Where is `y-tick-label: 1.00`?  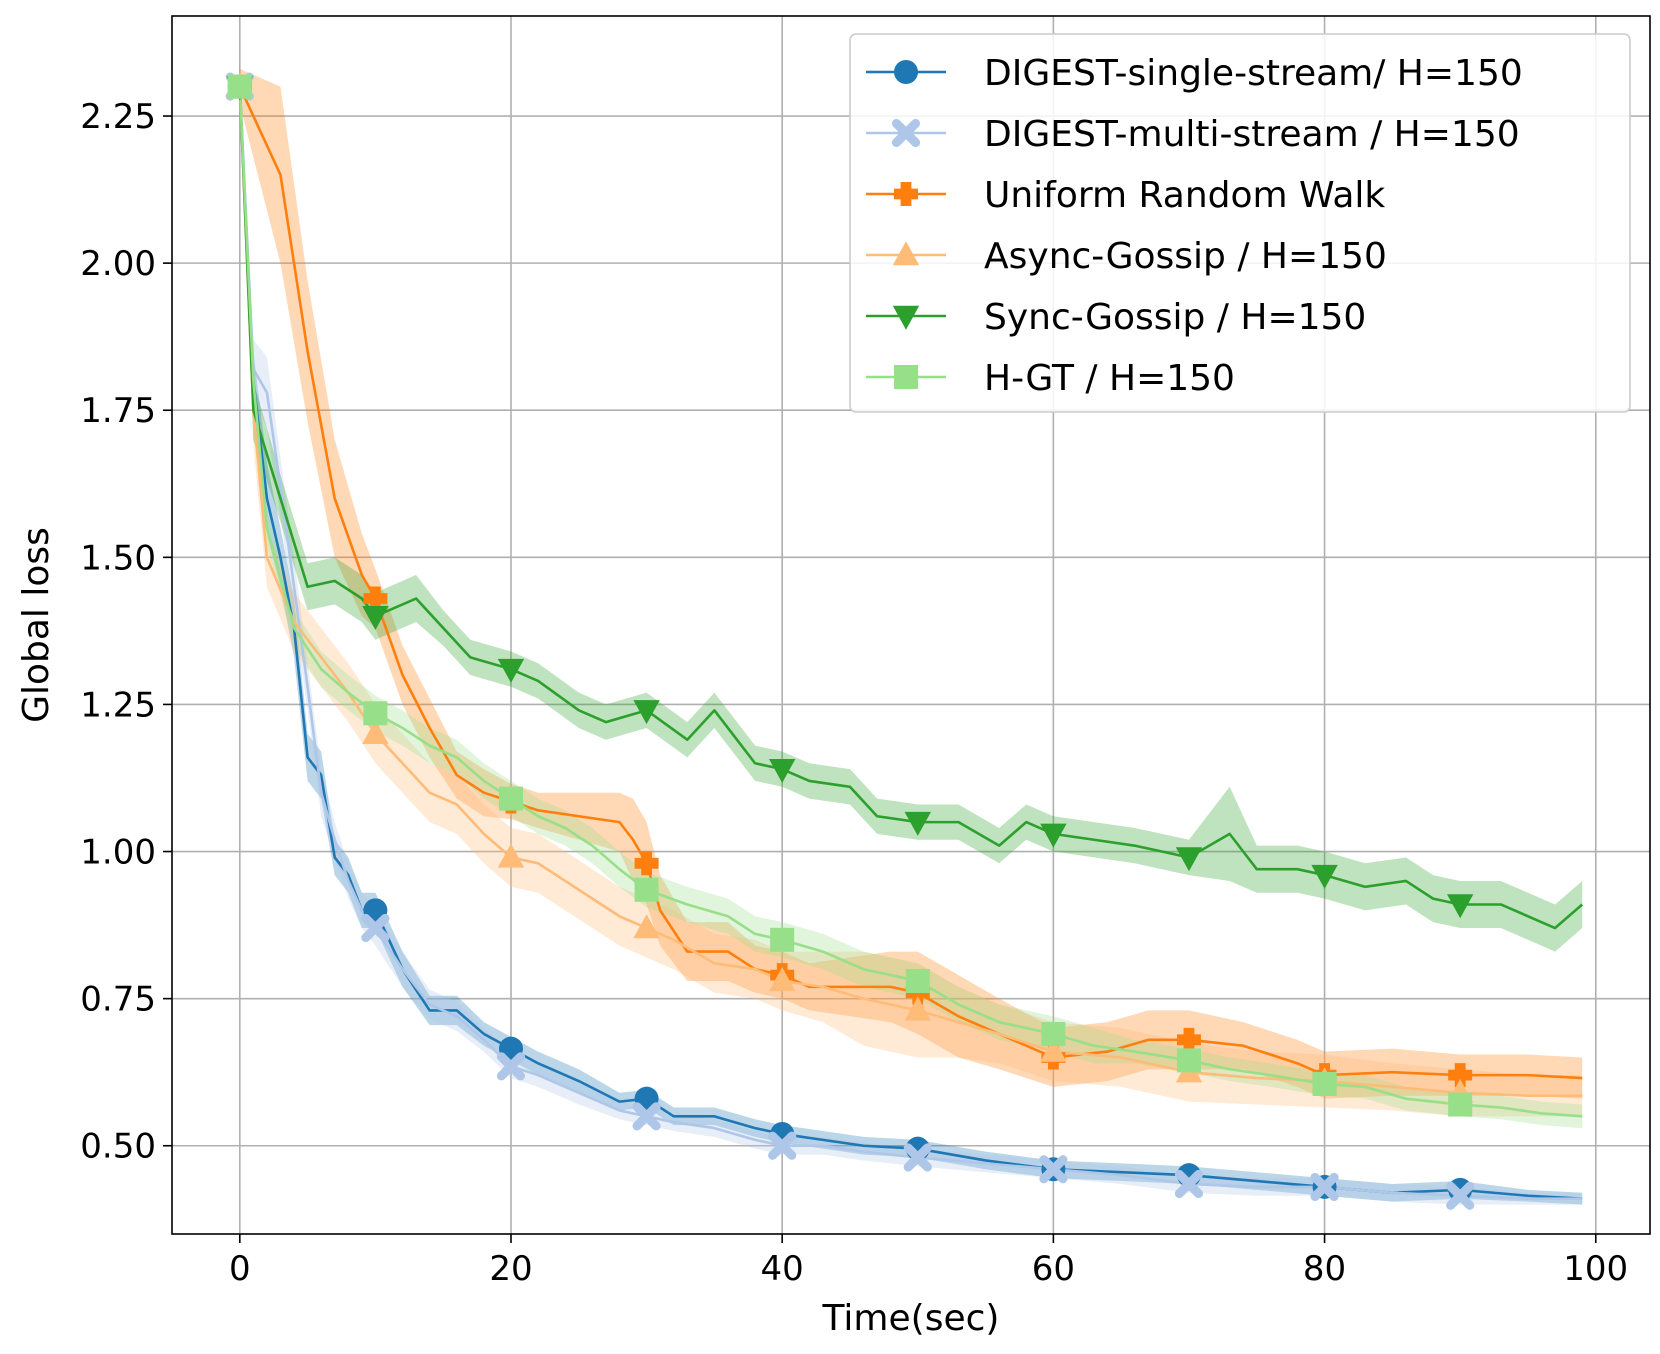
y-tick-label: 1.00 is located at coordinates (118, 853).